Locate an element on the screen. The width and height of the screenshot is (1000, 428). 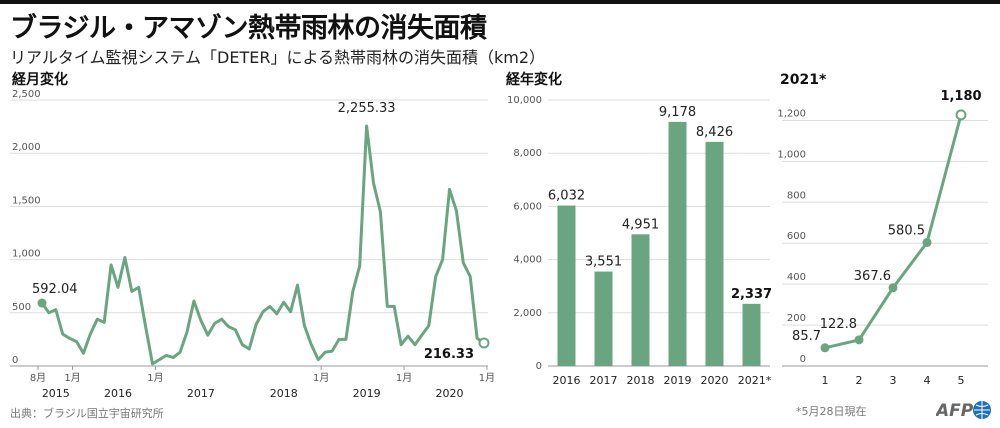
monthly-y-tick-label: 500 is located at coordinates (21, 307).